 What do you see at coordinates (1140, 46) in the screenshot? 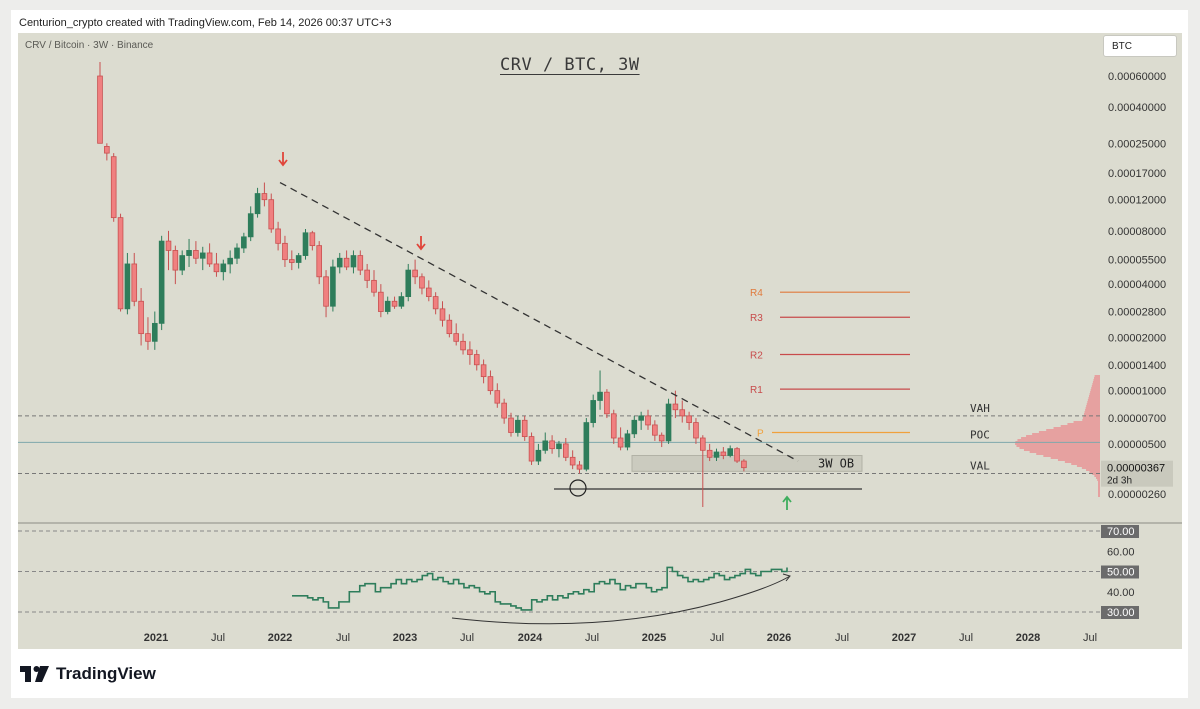
I see `currency-selector: BTC` at bounding box center [1140, 46].